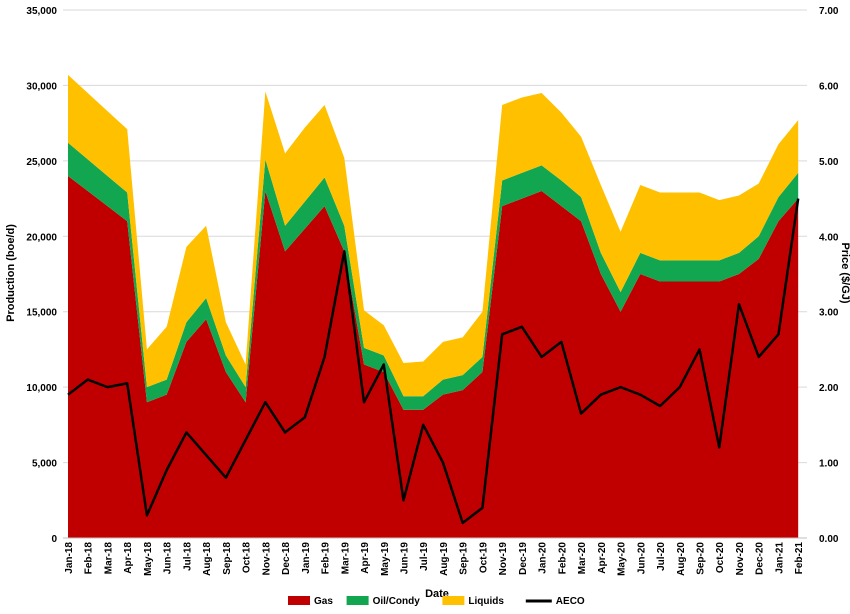 The height and width of the screenshot is (614, 850). Describe the element at coordinates (11, 273) in the screenshot. I see `y-axis-title: Production (boe/d)` at that location.